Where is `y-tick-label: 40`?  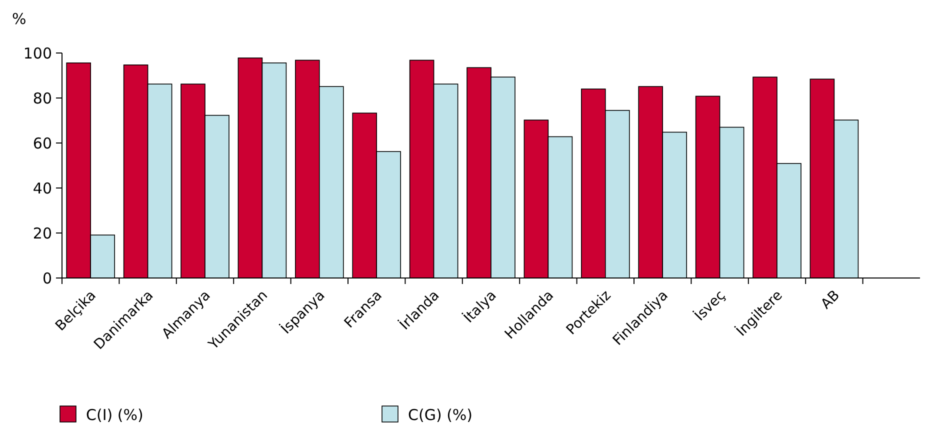
y-tick-label: 40 is located at coordinates (42, 188).